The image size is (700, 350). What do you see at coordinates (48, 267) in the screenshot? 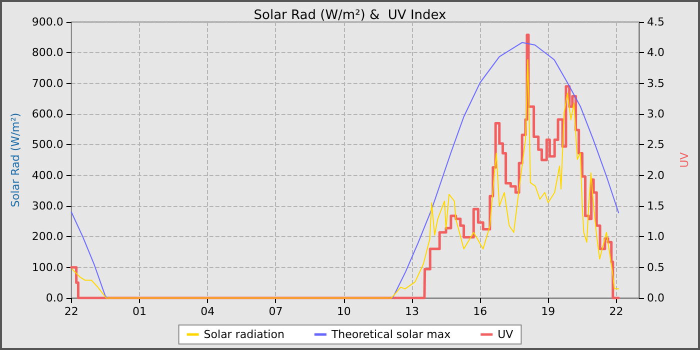
I see `y-tick-label: 100.0` at bounding box center [48, 267].